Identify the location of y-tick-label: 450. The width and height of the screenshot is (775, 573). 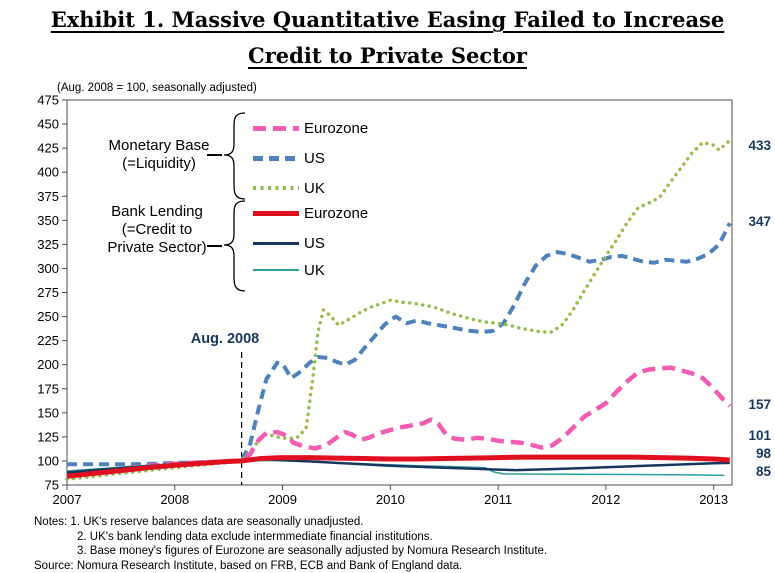
(48, 124).